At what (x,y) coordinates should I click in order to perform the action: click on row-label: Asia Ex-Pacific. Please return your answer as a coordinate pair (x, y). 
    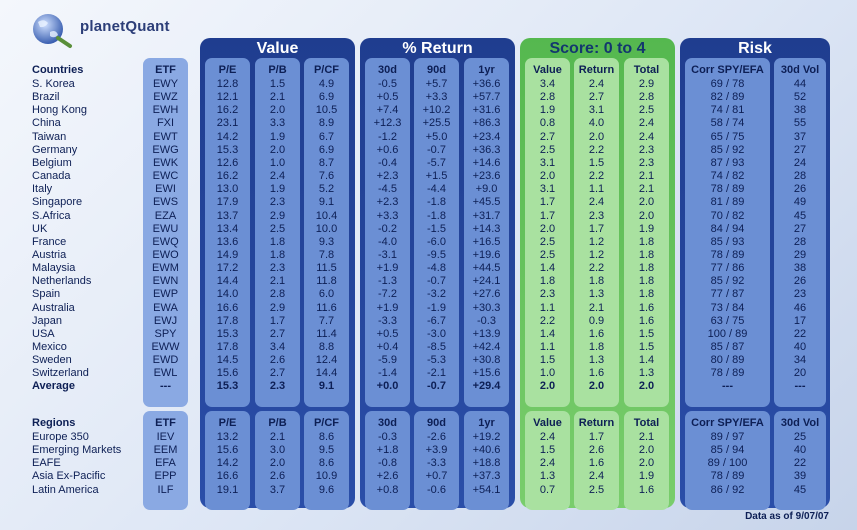
    Looking at the image, I should click on (69, 476).